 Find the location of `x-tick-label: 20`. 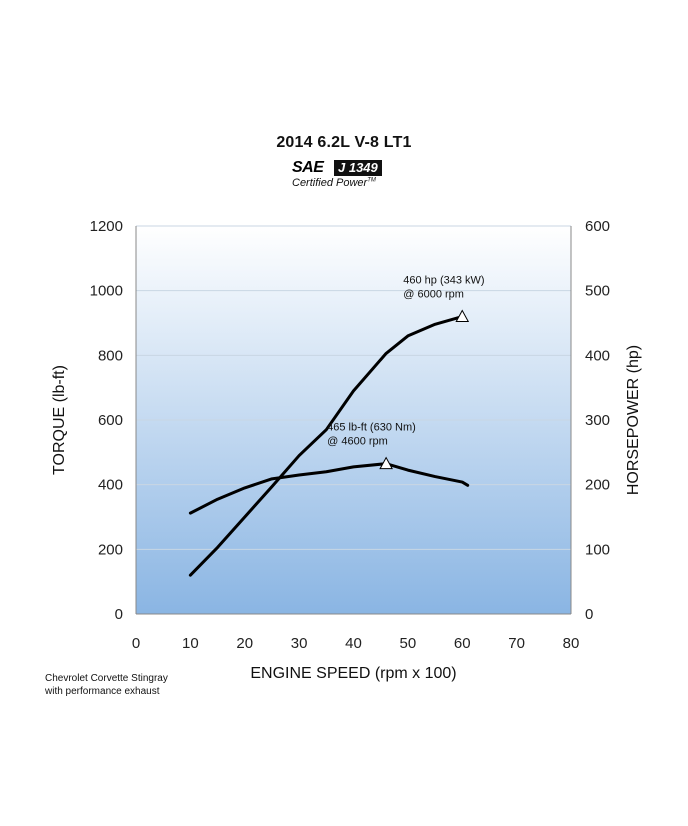

x-tick-label: 20 is located at coordinates (244, 643).